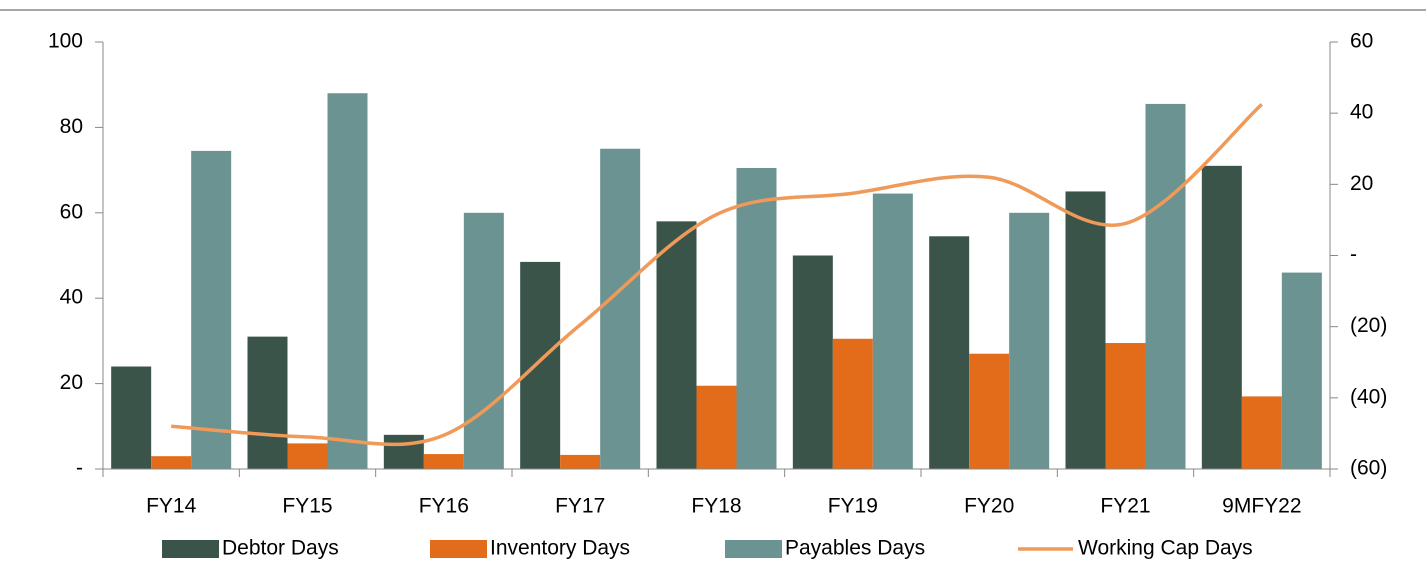 The image size is (1426, 573). Describe the element at coordinates (171, 506) in the screenshot. I see `x-tick-label: FY14` at that location.